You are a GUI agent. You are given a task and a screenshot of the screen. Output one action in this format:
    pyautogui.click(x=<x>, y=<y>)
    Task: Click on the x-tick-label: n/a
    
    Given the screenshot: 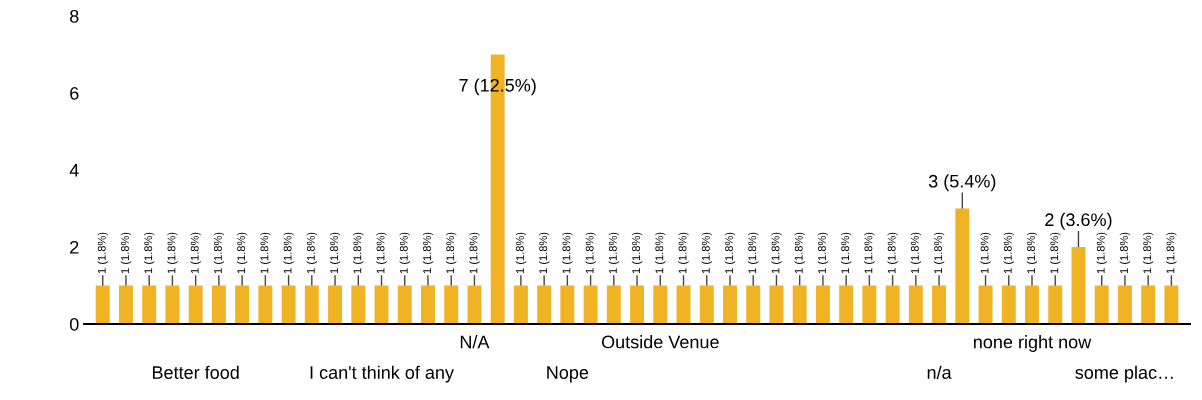 What is the action you would take?
    pyautogui.click(x=939, y=372)
    